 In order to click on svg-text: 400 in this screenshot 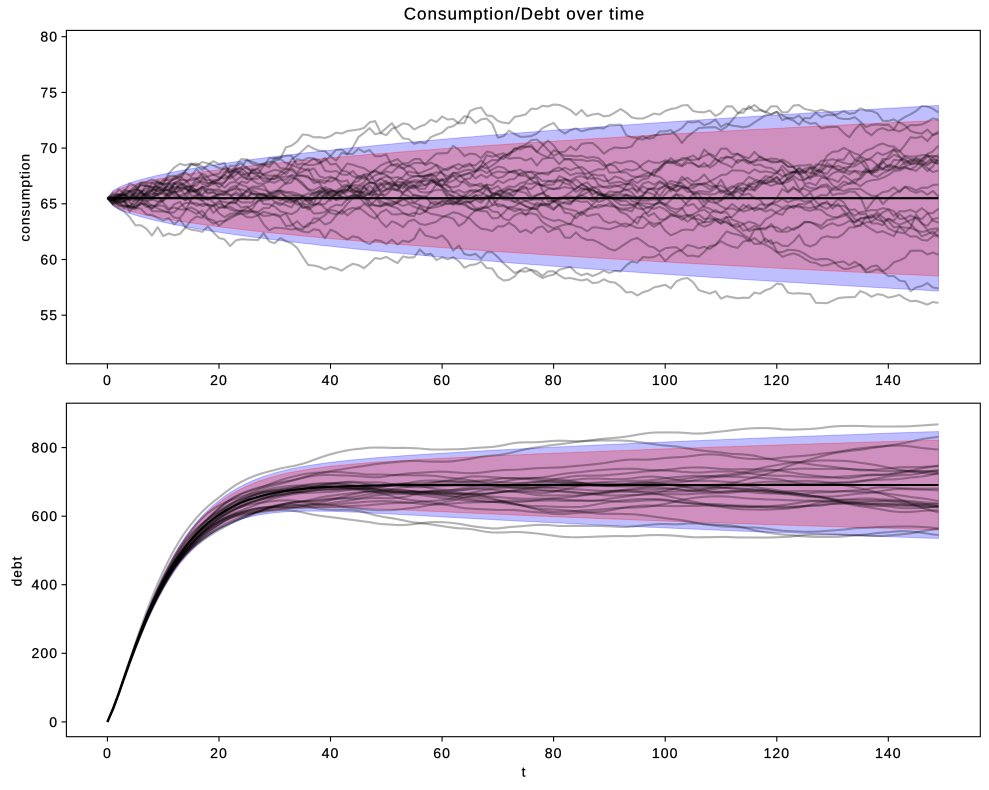, I will do `click(45, 585)`.